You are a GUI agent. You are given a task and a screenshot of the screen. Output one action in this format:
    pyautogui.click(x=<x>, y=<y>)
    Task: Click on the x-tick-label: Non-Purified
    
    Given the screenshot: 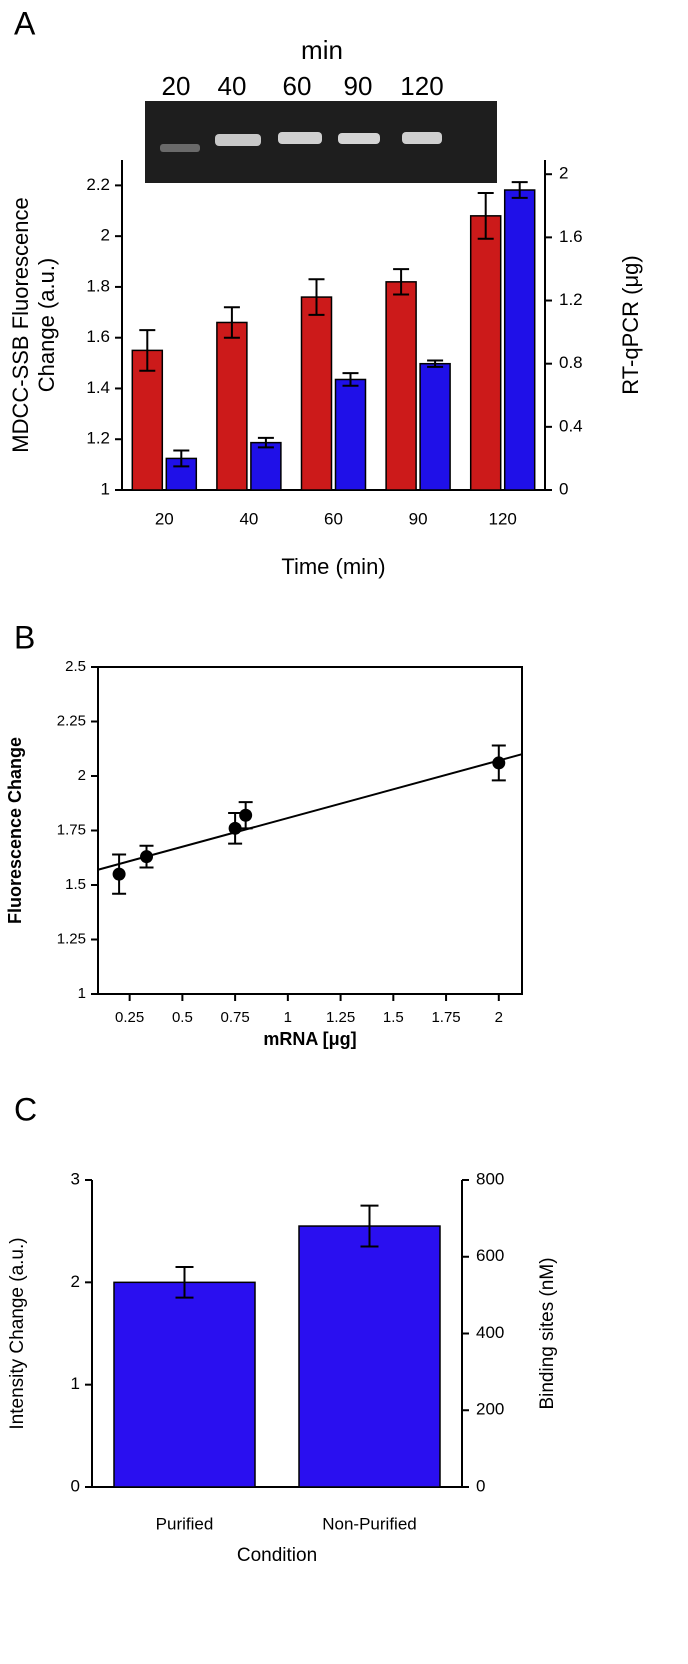 What is the action you would take?
    pyautogui.click(x=369, y=1523)
    